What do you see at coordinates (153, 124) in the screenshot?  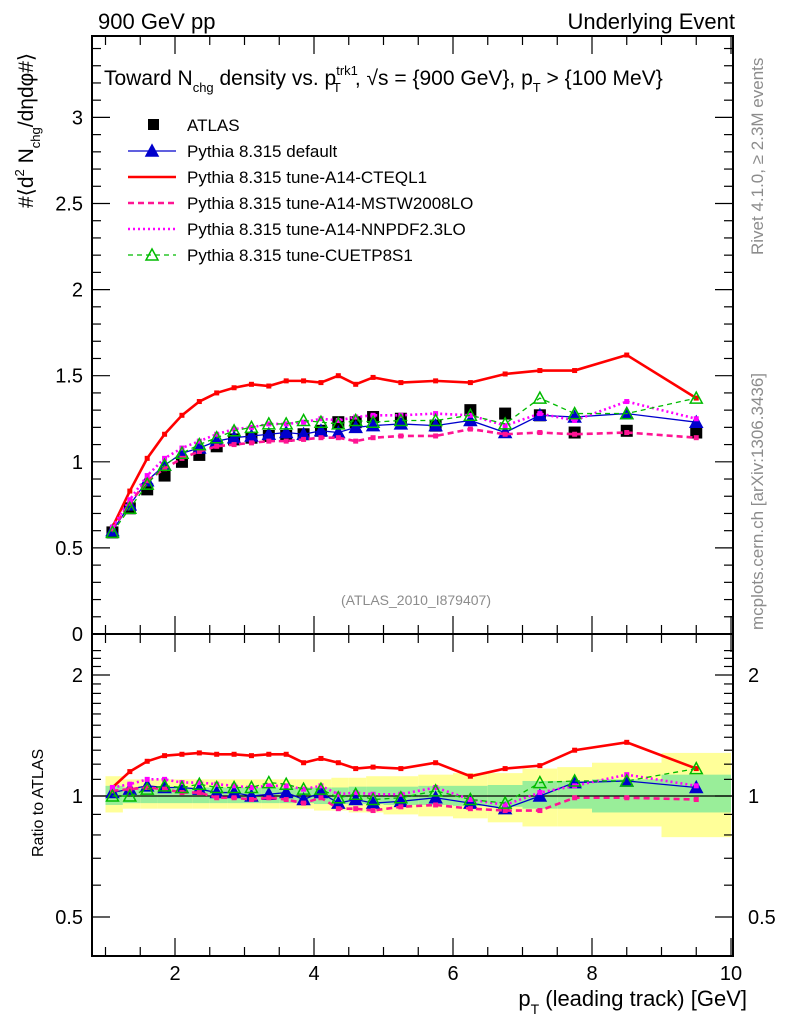 I see `legend-marker-atlas` at bounding box center [153, 124].